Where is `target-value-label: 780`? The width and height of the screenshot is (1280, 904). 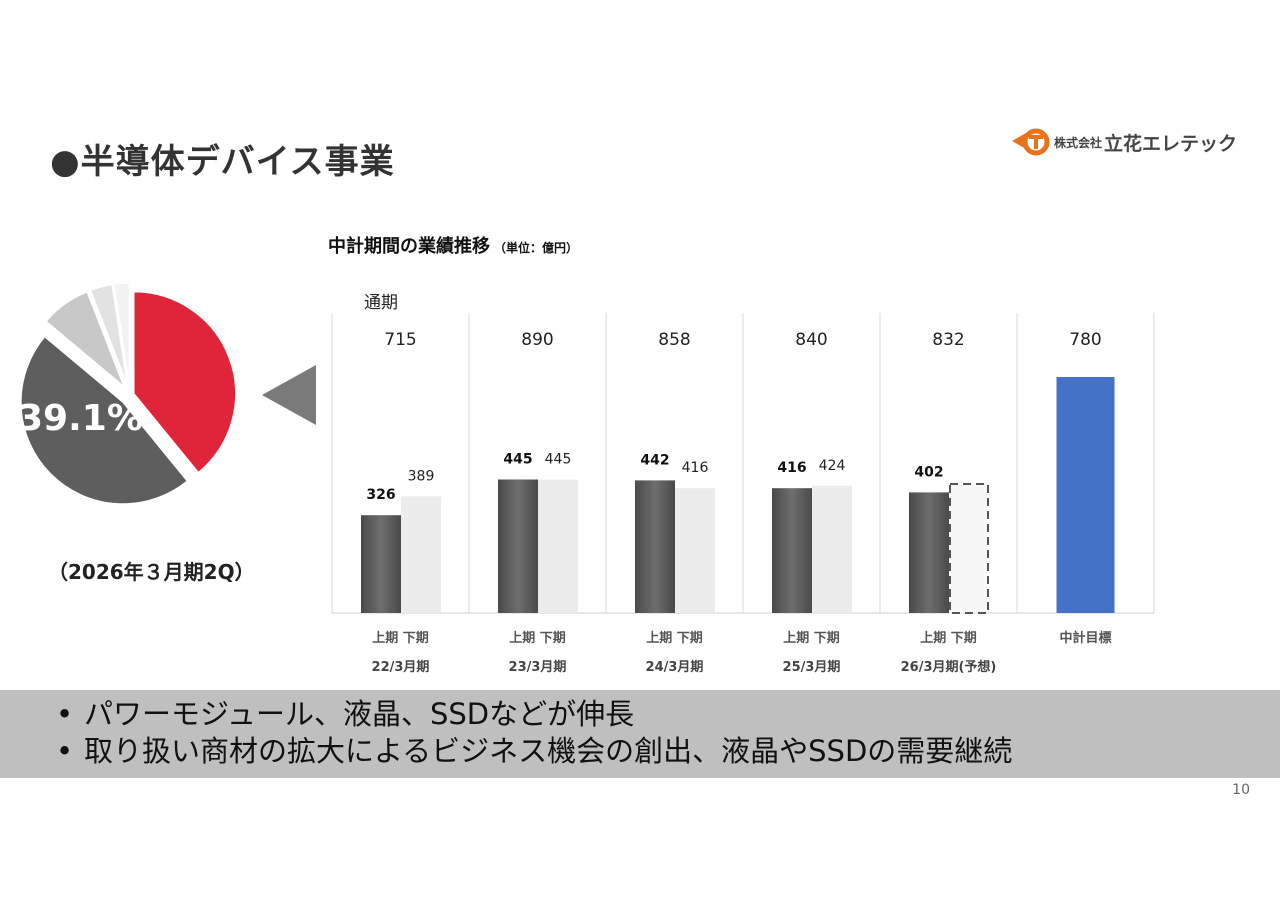
target-value-label: 780 is located at coordinates (1085, 340).